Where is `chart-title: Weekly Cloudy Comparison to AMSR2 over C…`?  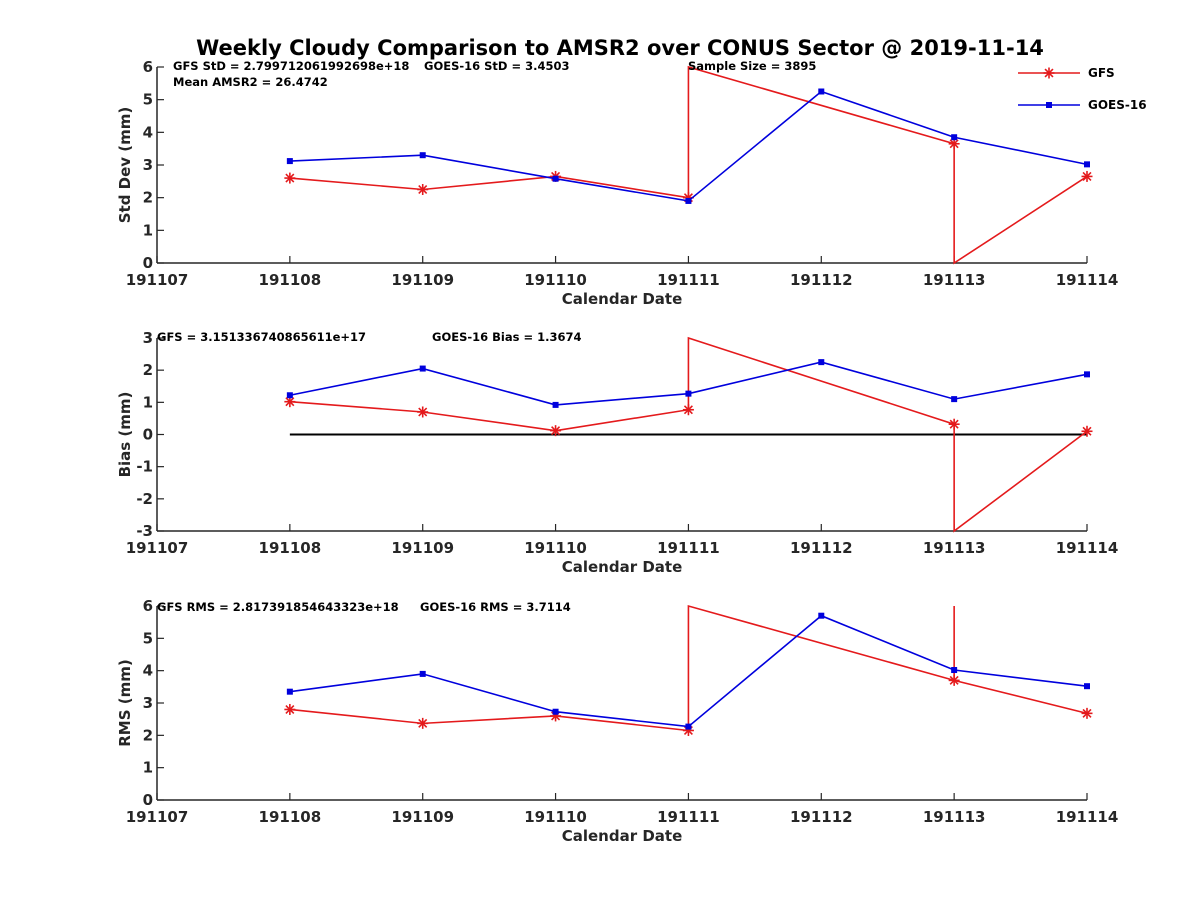 chart-title: Weekly Cloudy Comparison to AMSR2 over C… is located at coordinates (620, 48).